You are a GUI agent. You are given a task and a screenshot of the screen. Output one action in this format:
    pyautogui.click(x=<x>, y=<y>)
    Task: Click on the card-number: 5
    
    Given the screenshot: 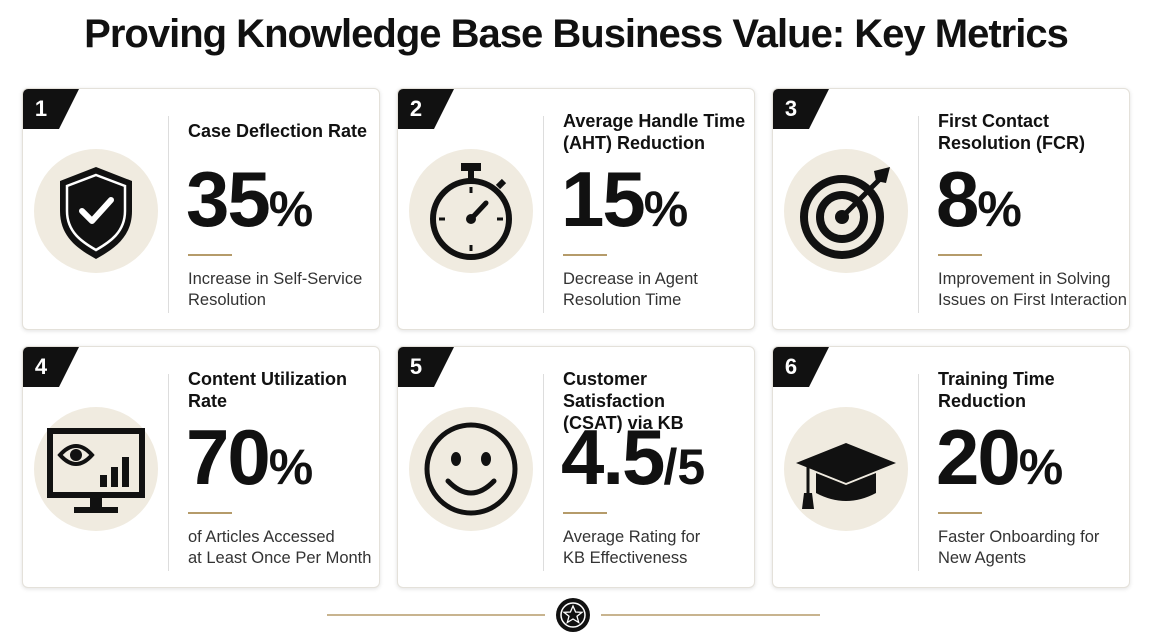 What is the action you would take?
    pyautogui.click(x=416, y=366)
    